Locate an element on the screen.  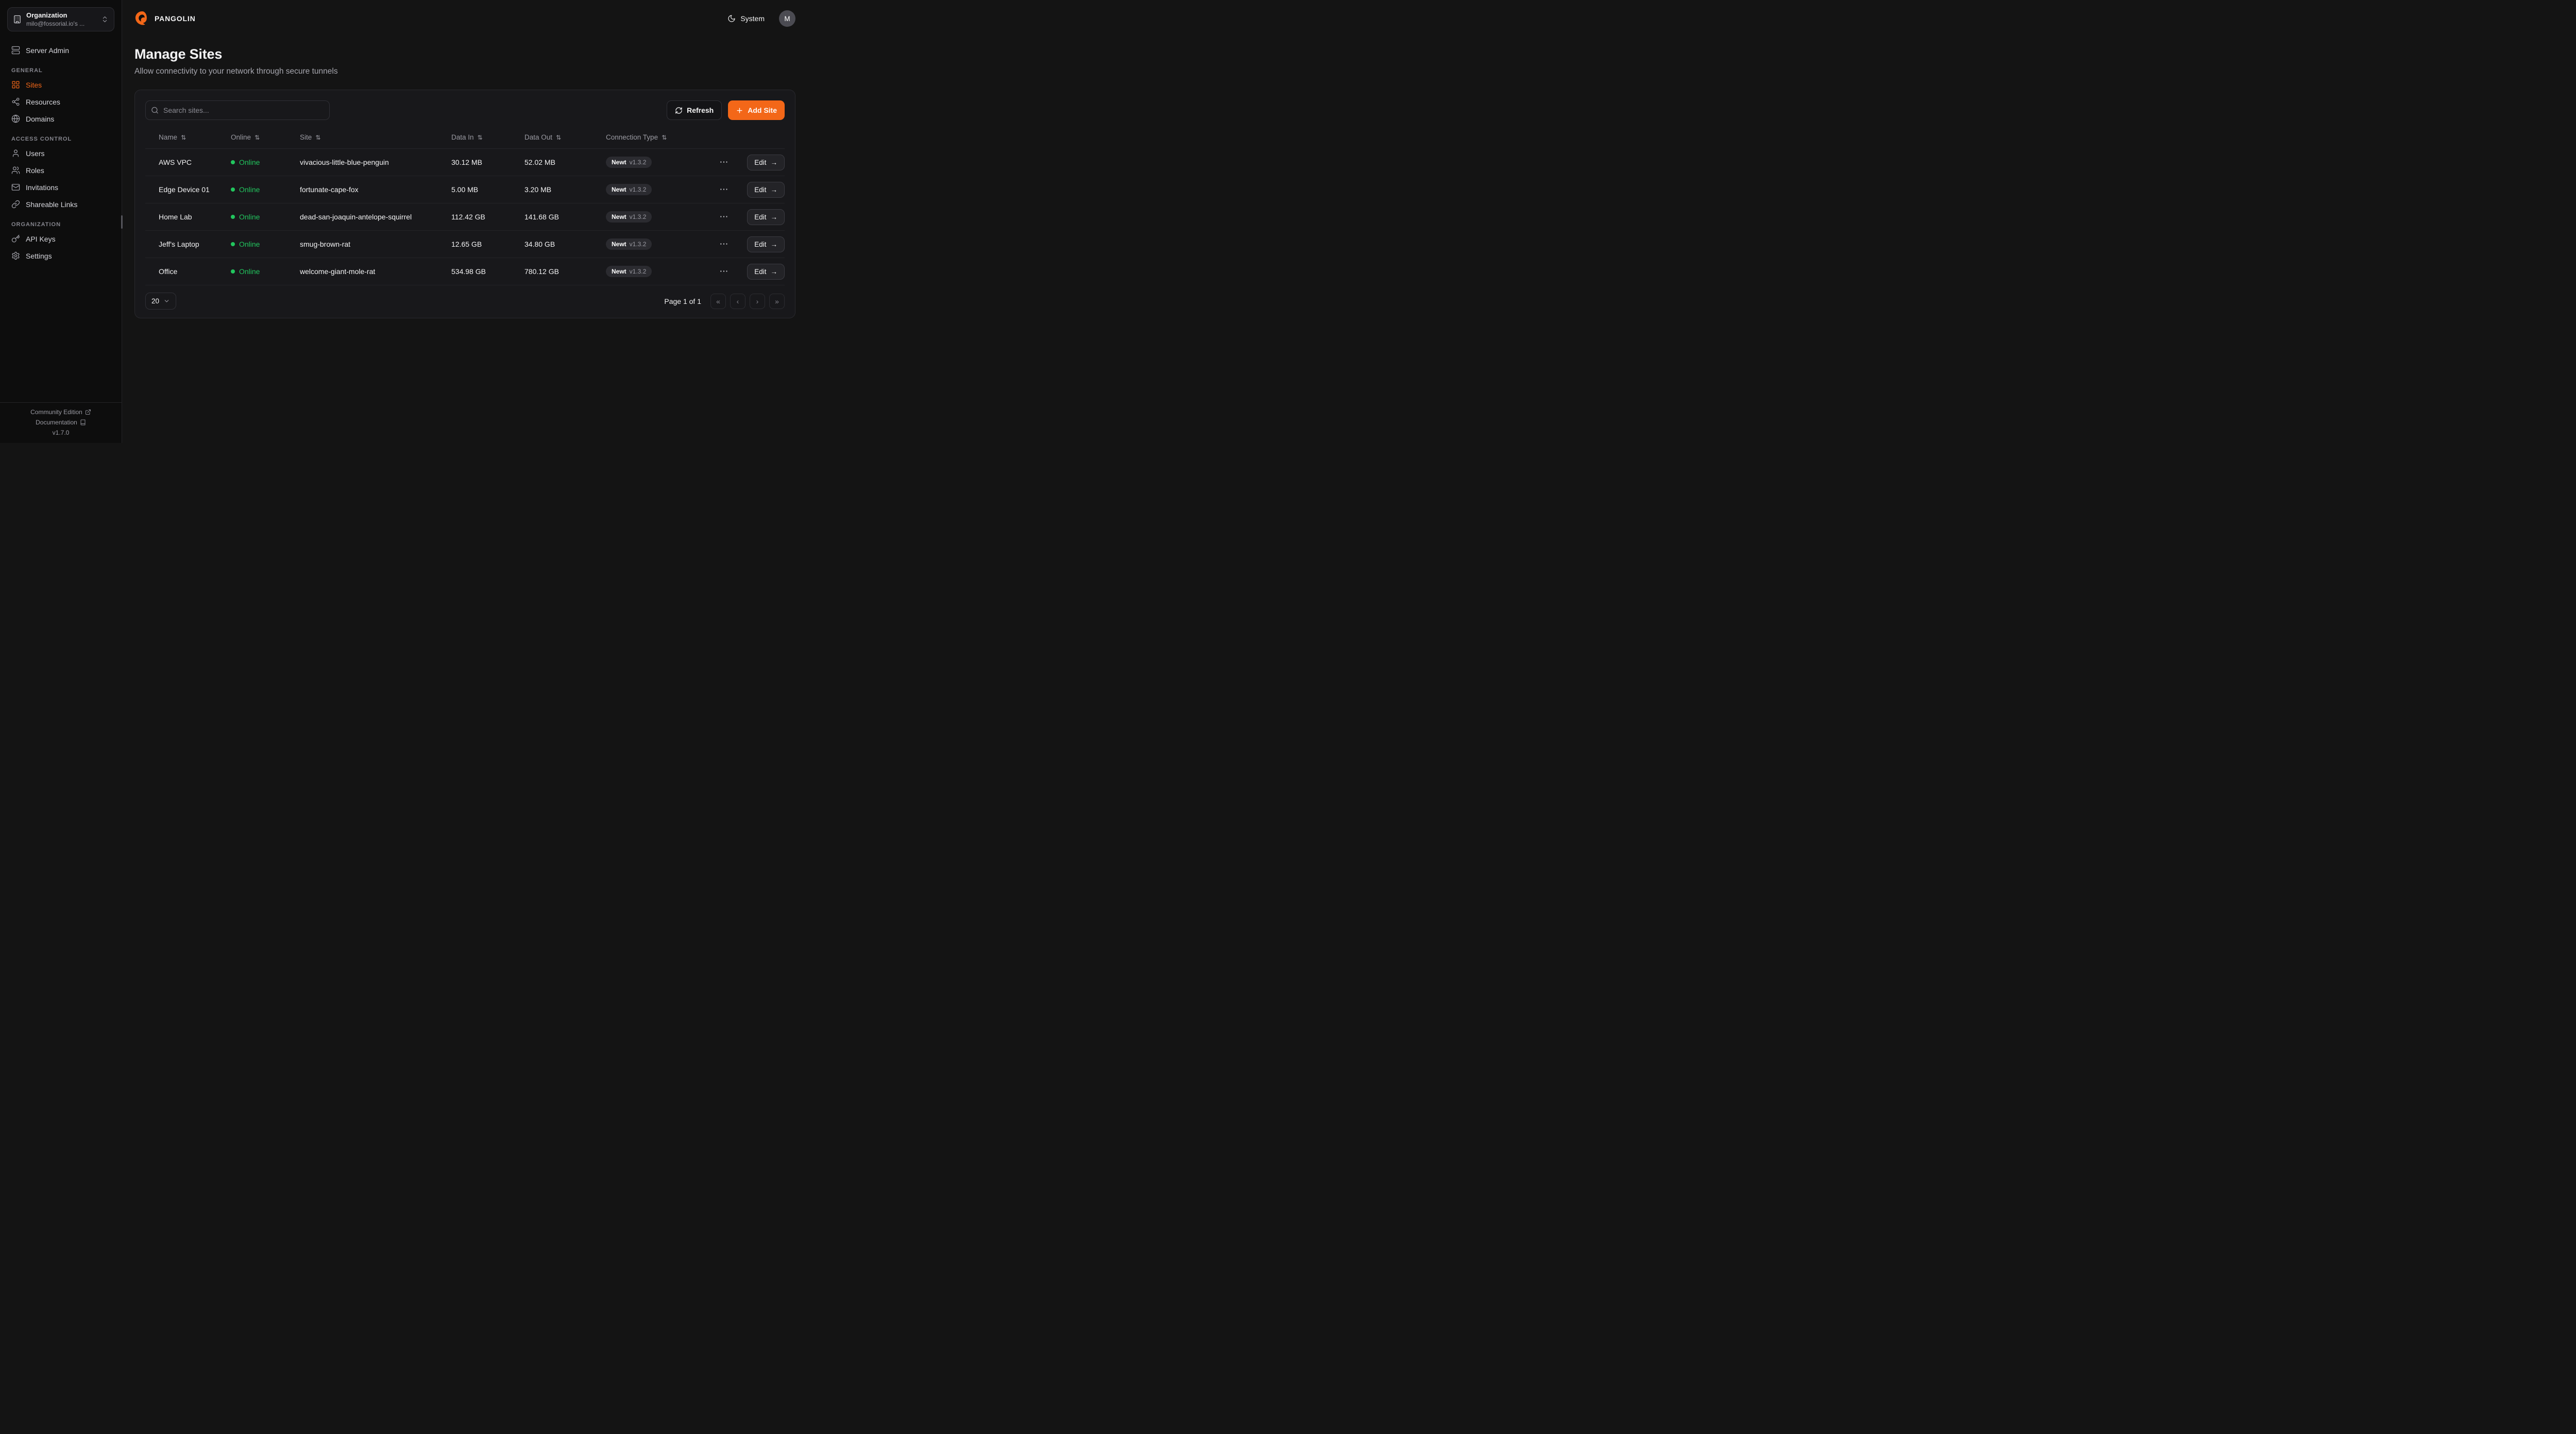
sidebar-item-roles: Roles is located at coordinates (60, 170).